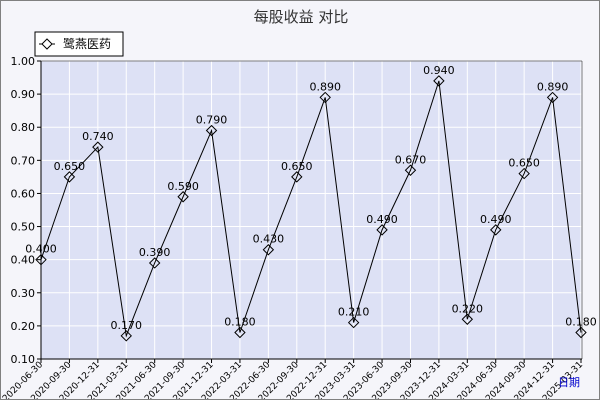 This screenshot has height=404, width=600. What do you see at coordinates (269, 239) in the screenshot?
I see `data-label: 0.430` at bounding box center [269, 239].